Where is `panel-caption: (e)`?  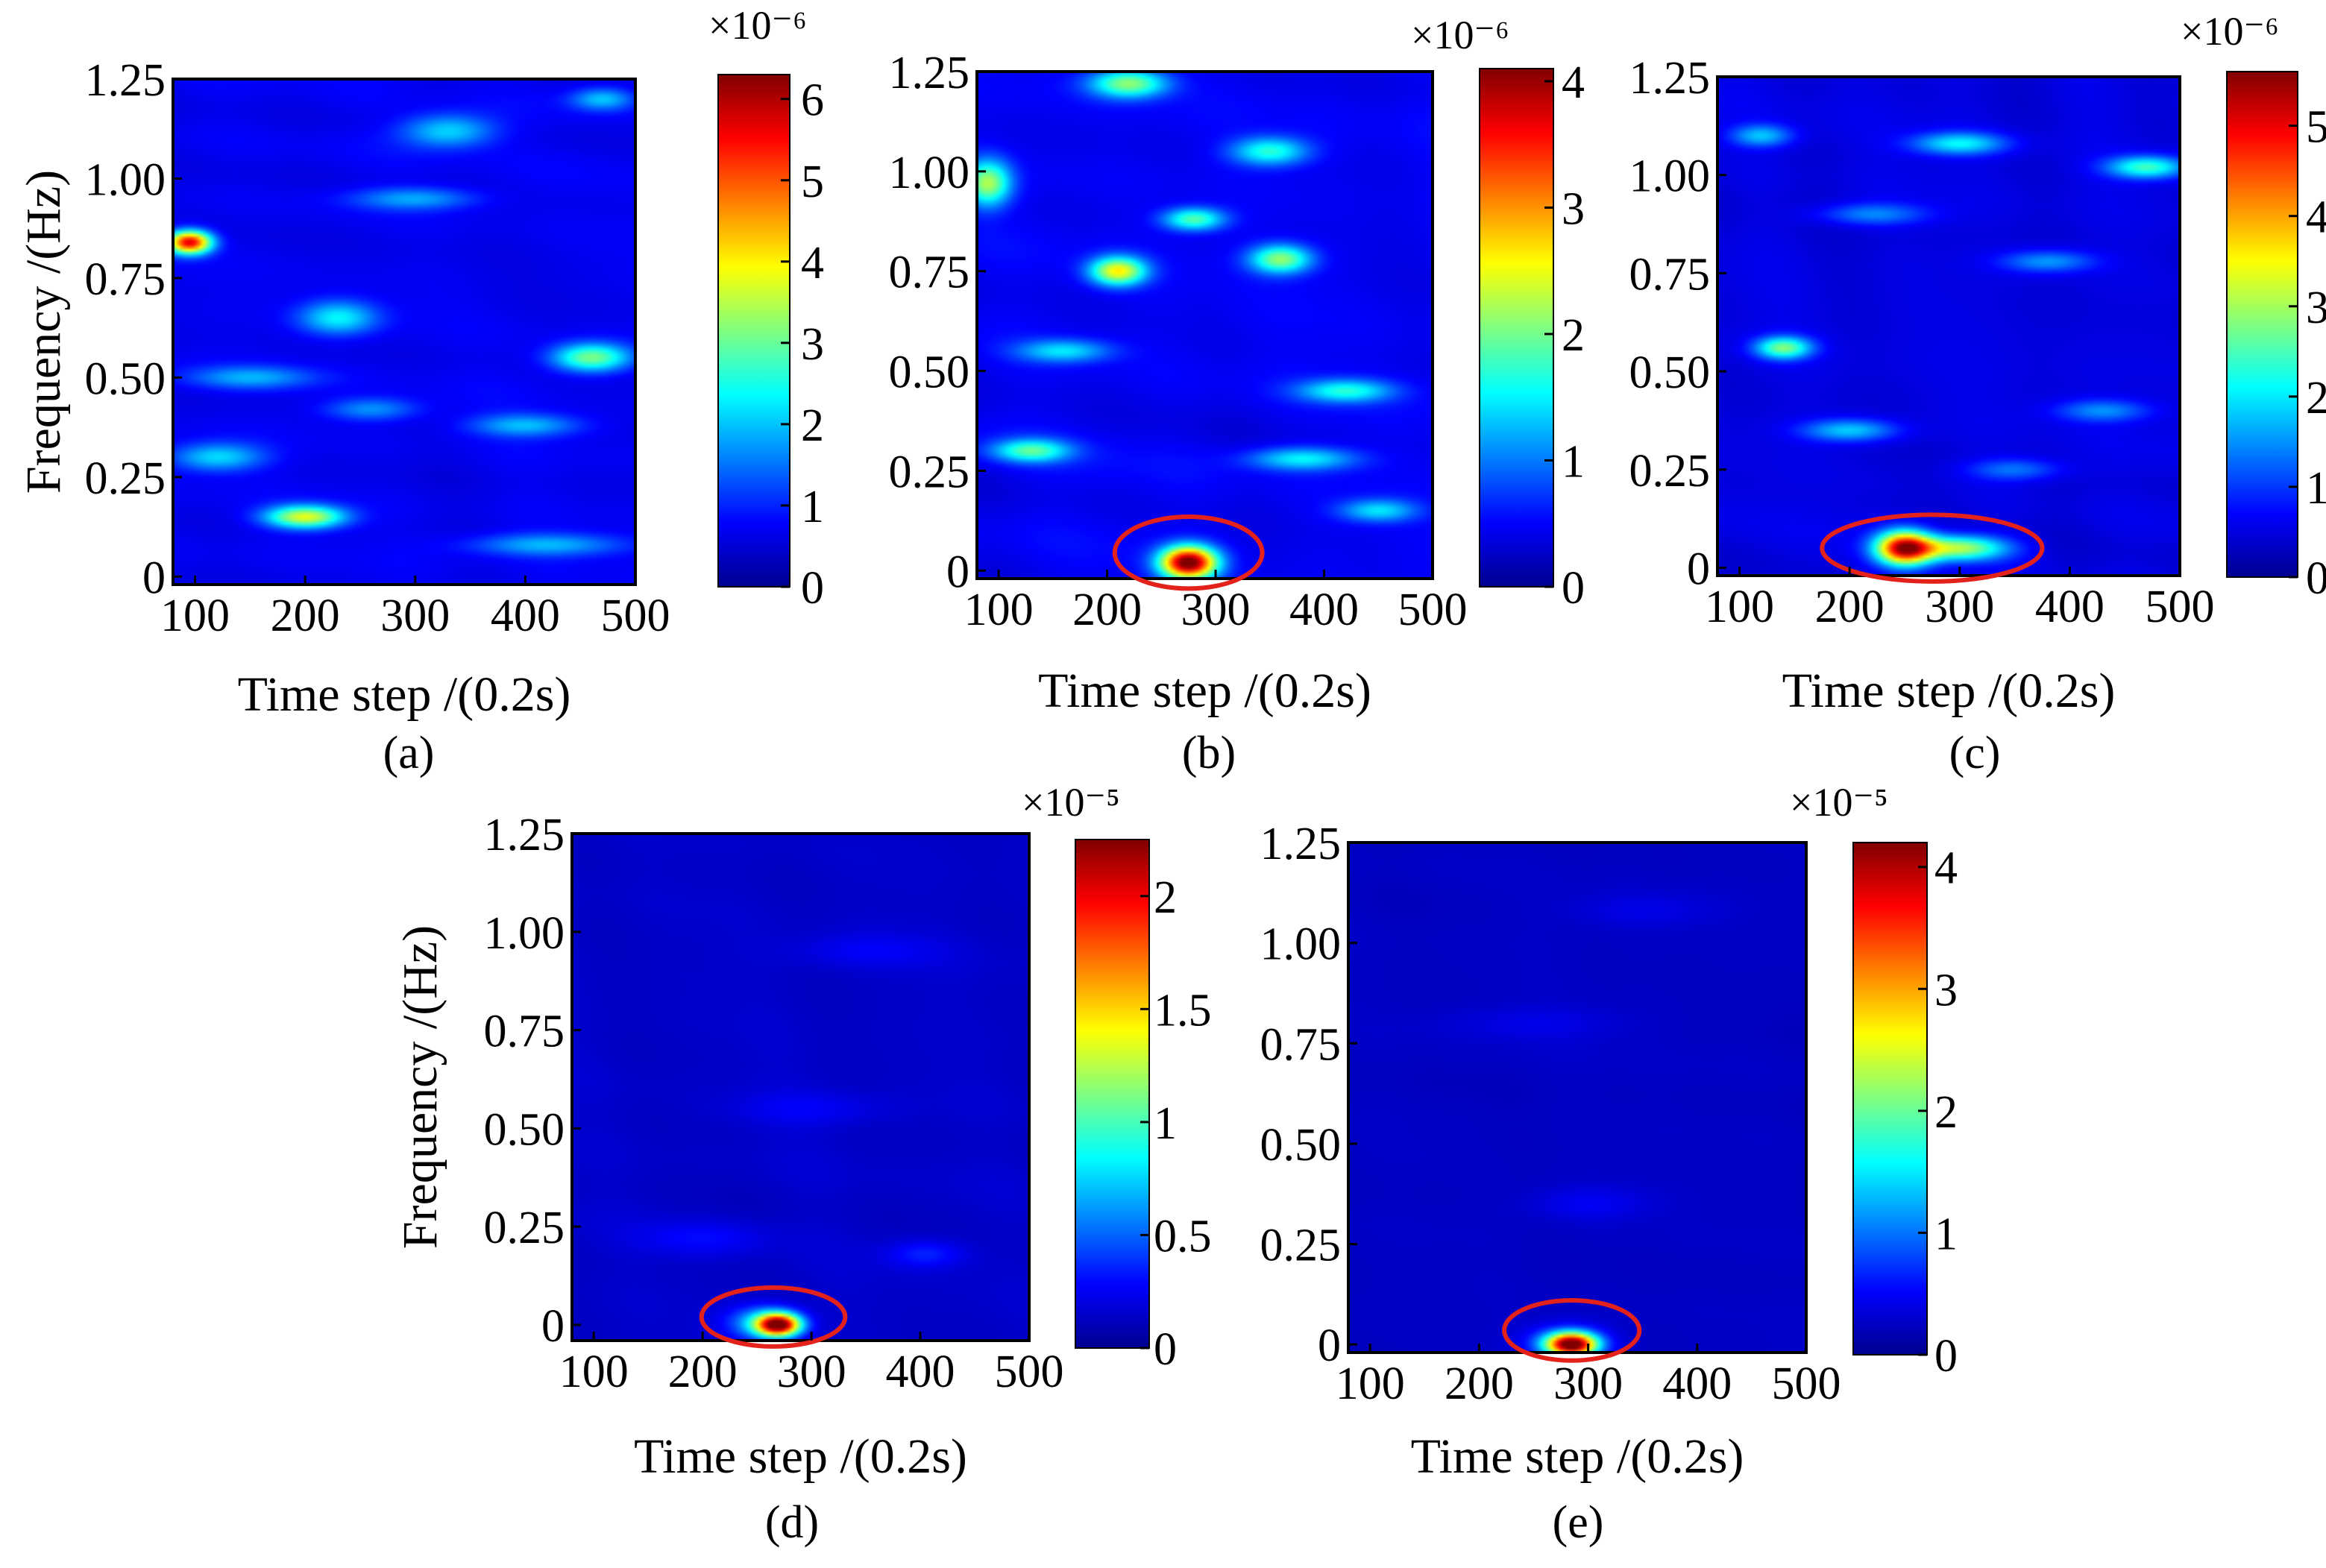
panel-caption: (e) is located at coordinates (1578, 1522).